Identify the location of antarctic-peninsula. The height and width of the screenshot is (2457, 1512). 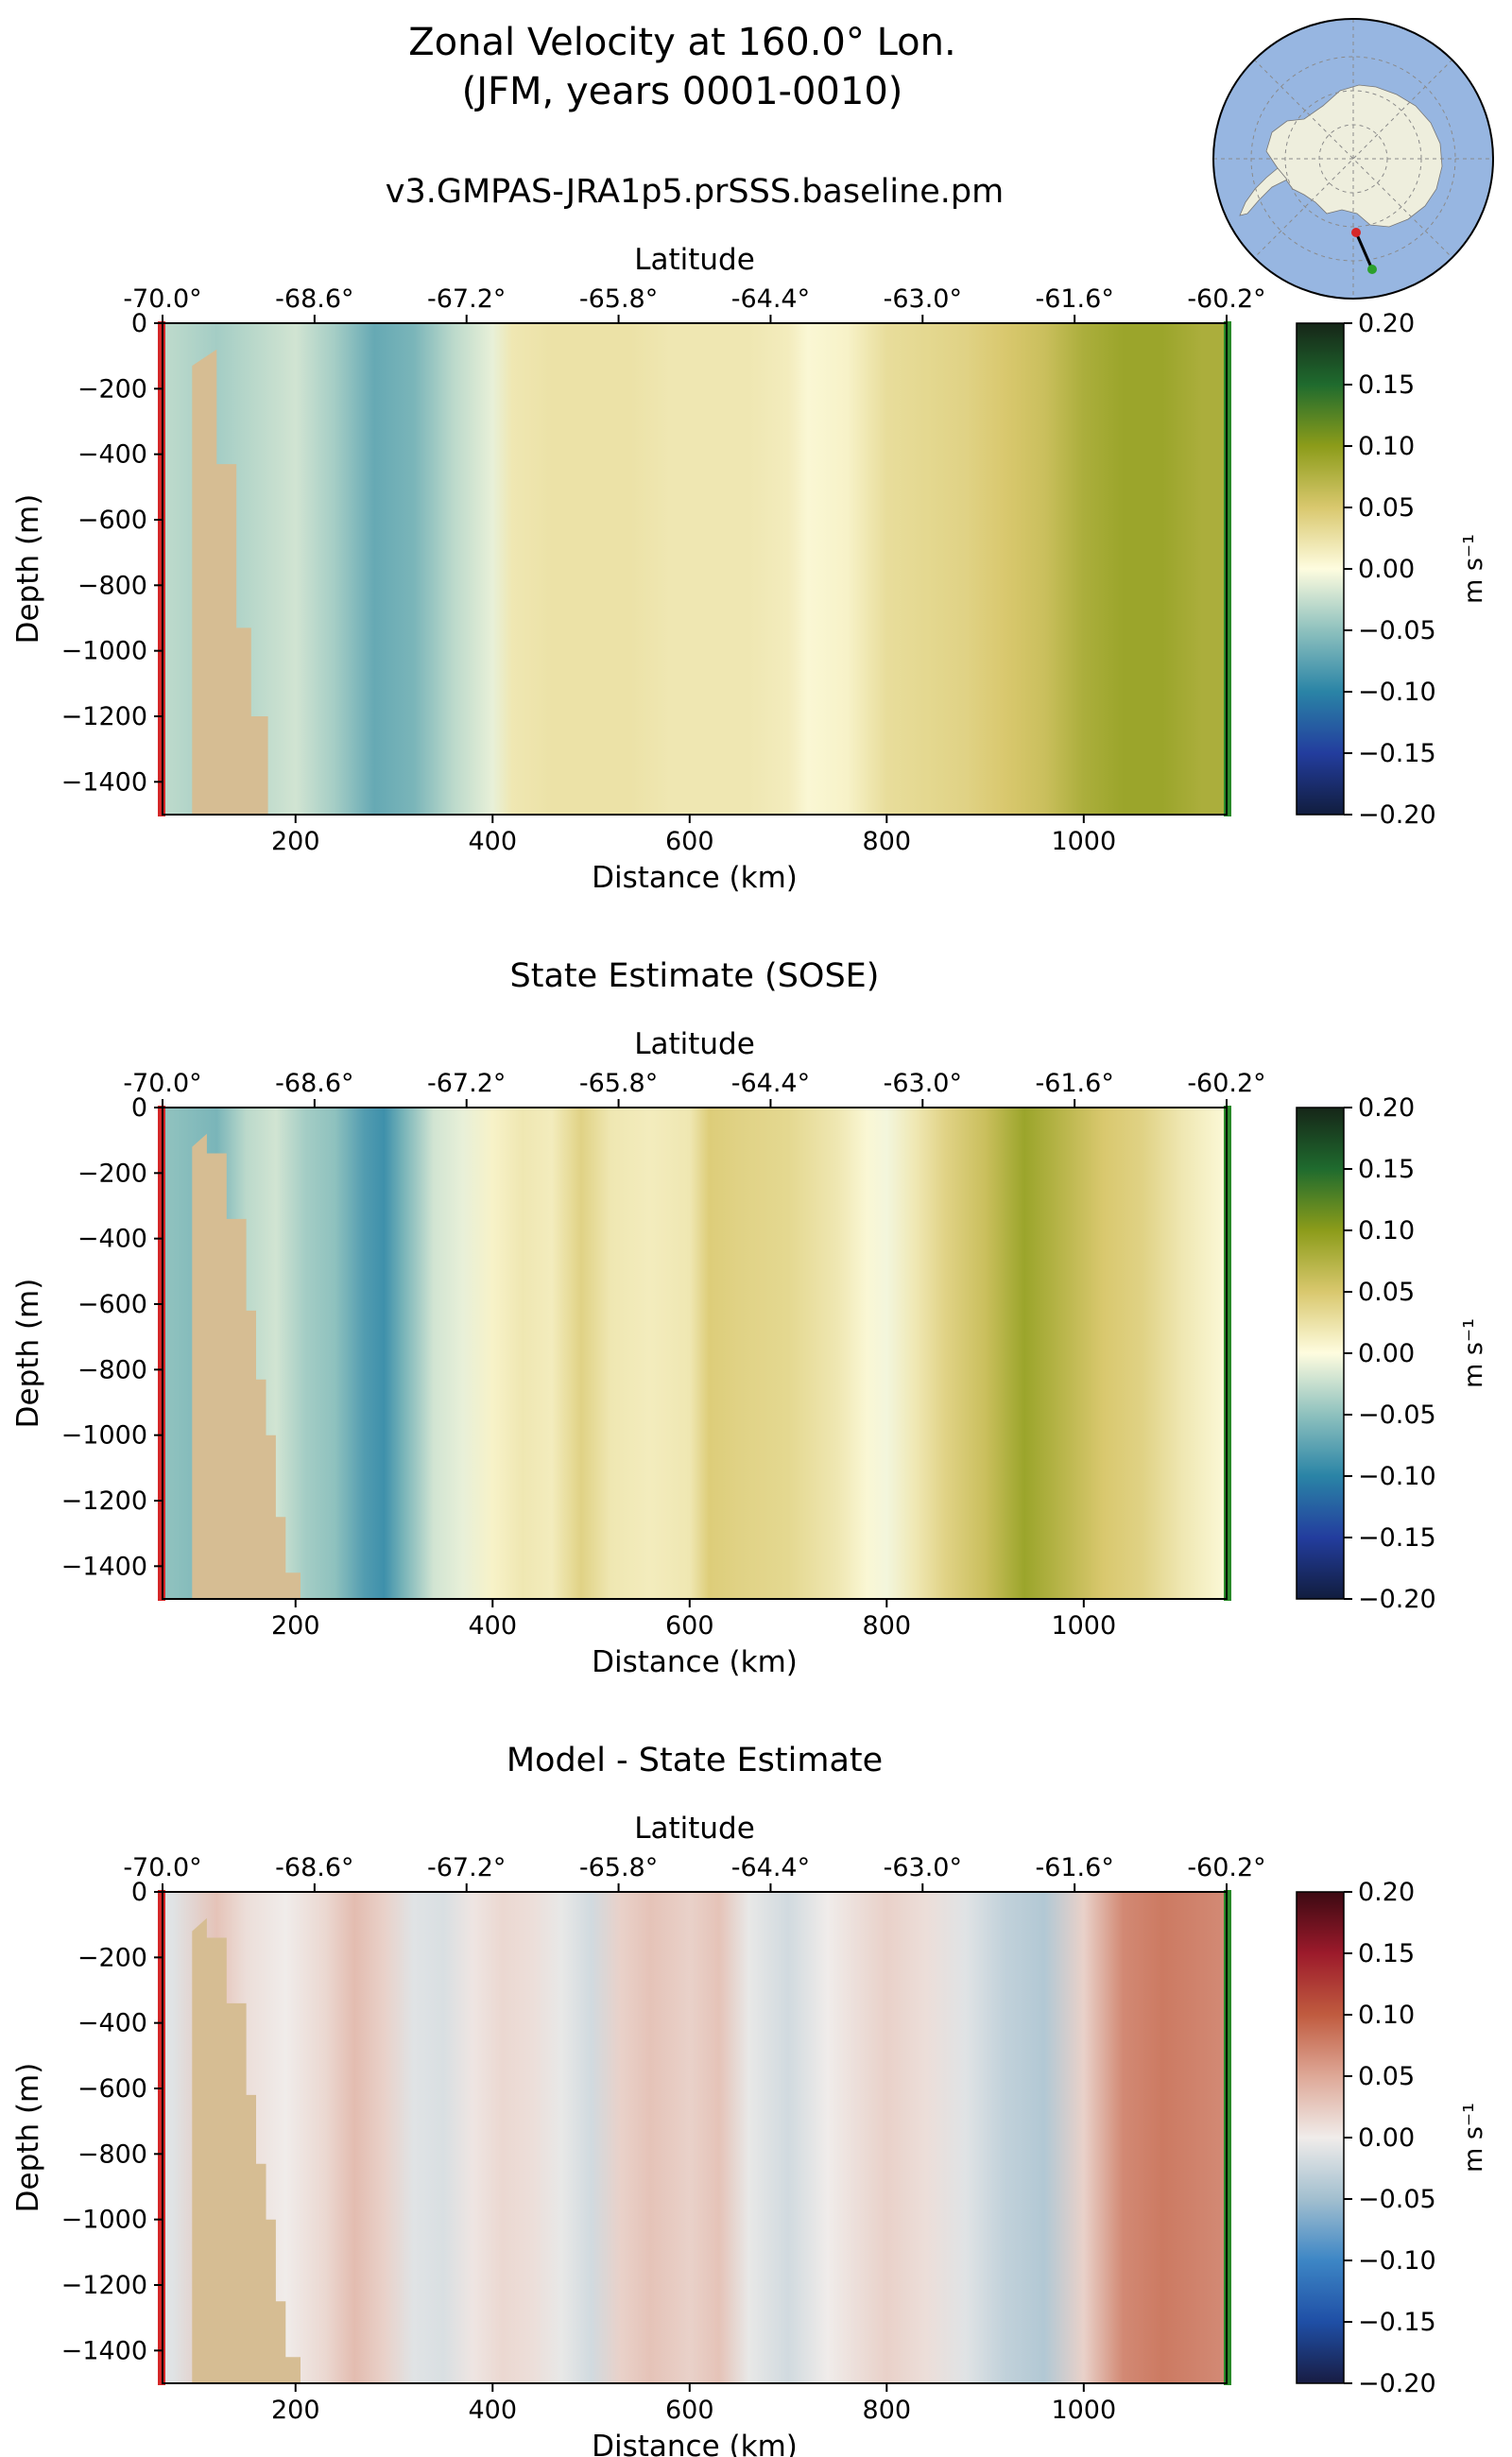
(1263, 191).